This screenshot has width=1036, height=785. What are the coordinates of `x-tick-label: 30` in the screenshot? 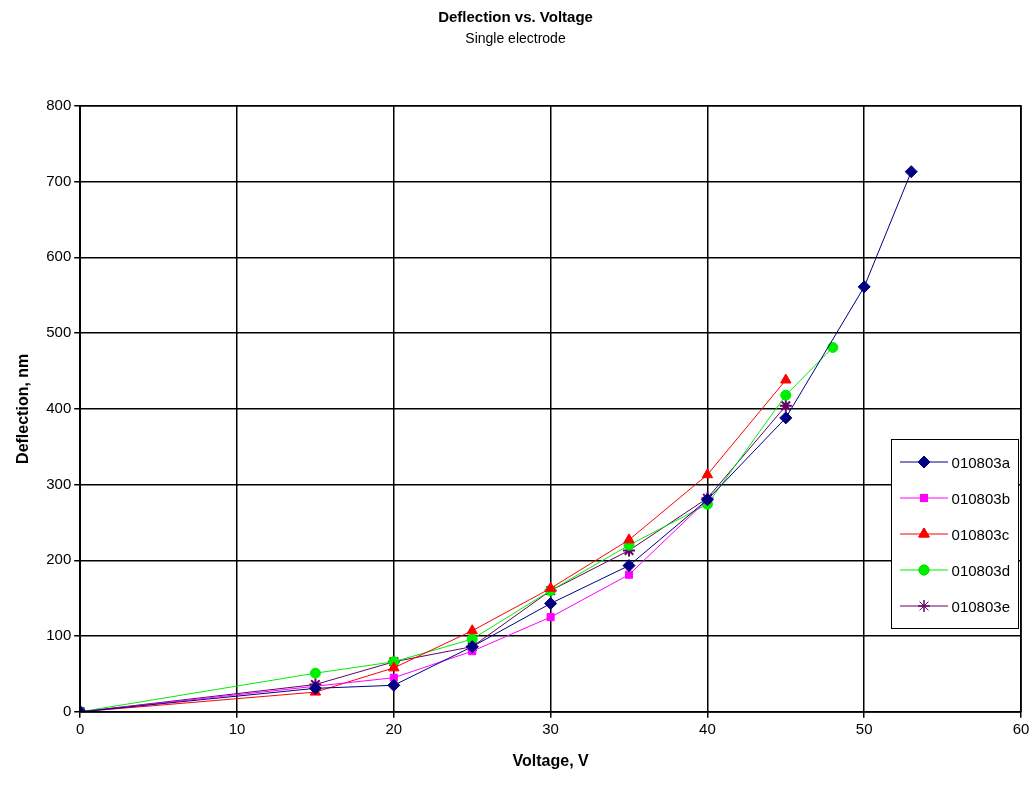 It's located at (550, 728).